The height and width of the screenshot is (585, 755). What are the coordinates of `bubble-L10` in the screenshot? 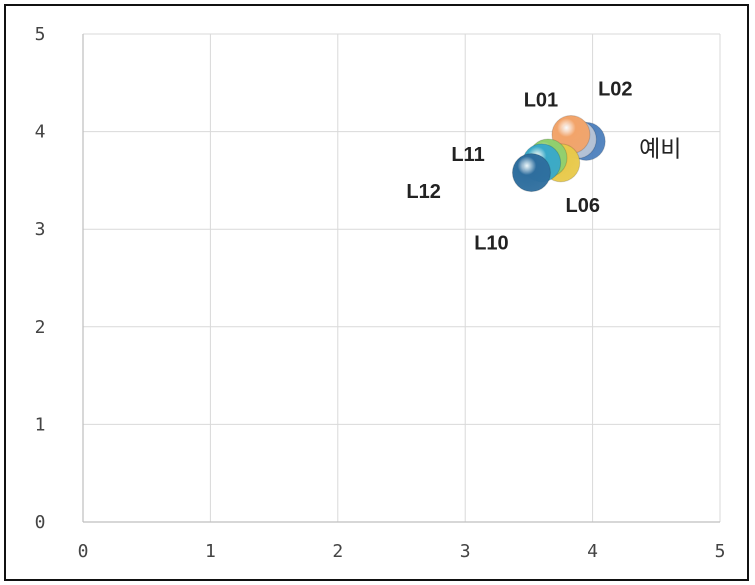 It's located at (531, 173).